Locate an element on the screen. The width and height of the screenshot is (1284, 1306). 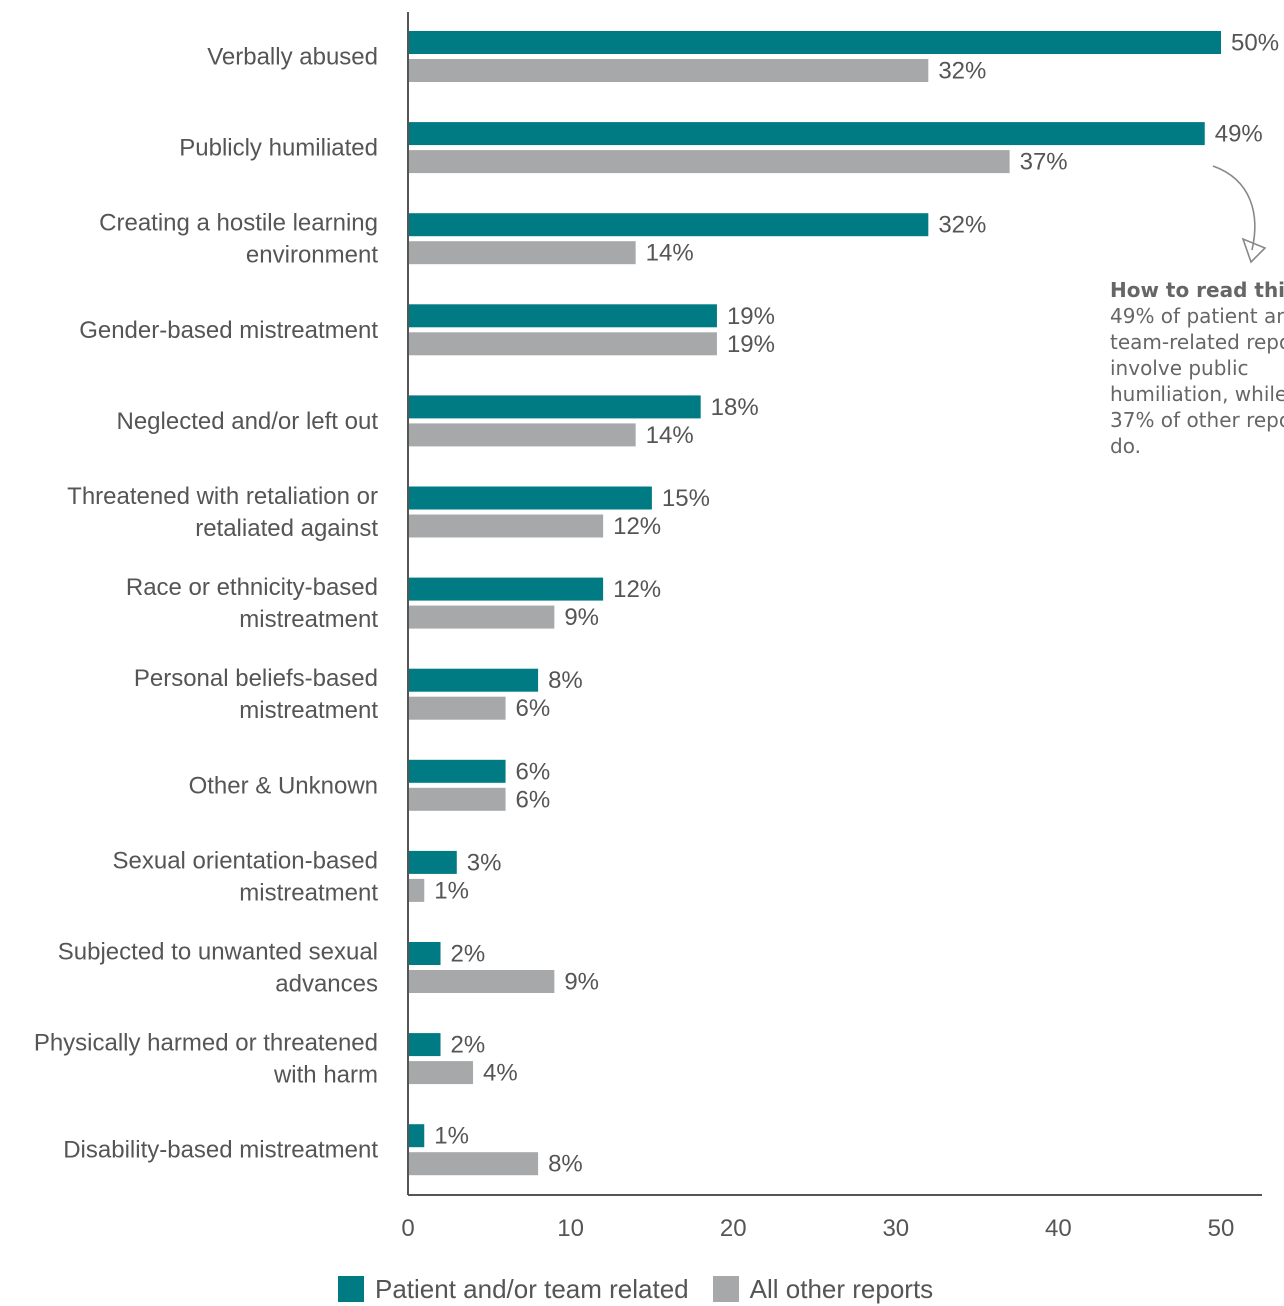
x-ticks: 0 10 20 30 40 50 is located at coordinates (817, 1228).